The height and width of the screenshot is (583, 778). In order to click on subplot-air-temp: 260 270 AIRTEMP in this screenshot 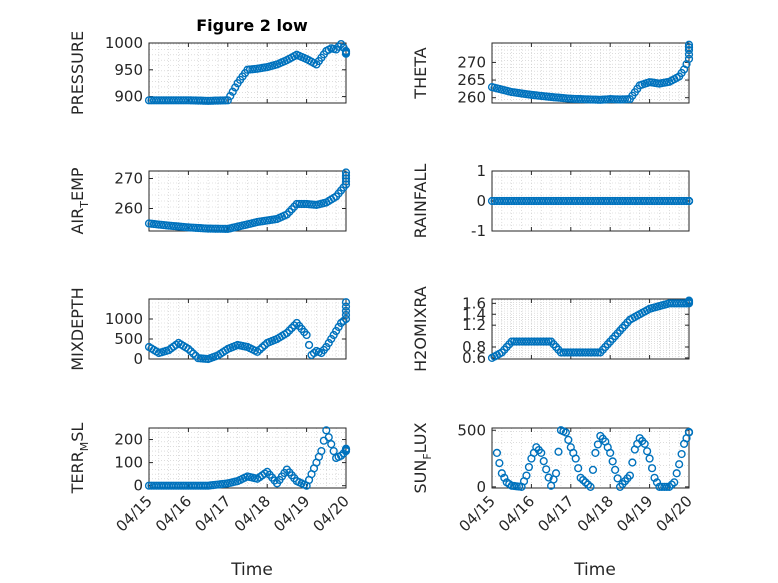, I will do `click(209, 201)`.